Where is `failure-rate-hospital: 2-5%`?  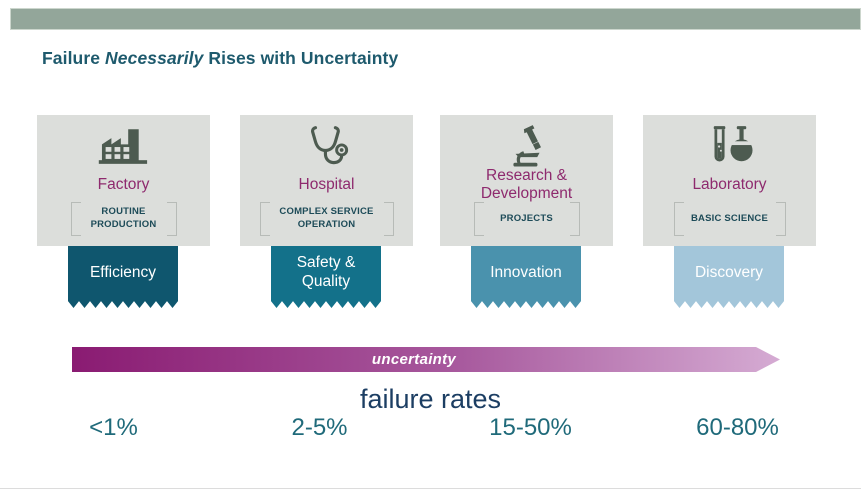
failure-rate-hospital: 2-5% is located at coordinates (319, 427).